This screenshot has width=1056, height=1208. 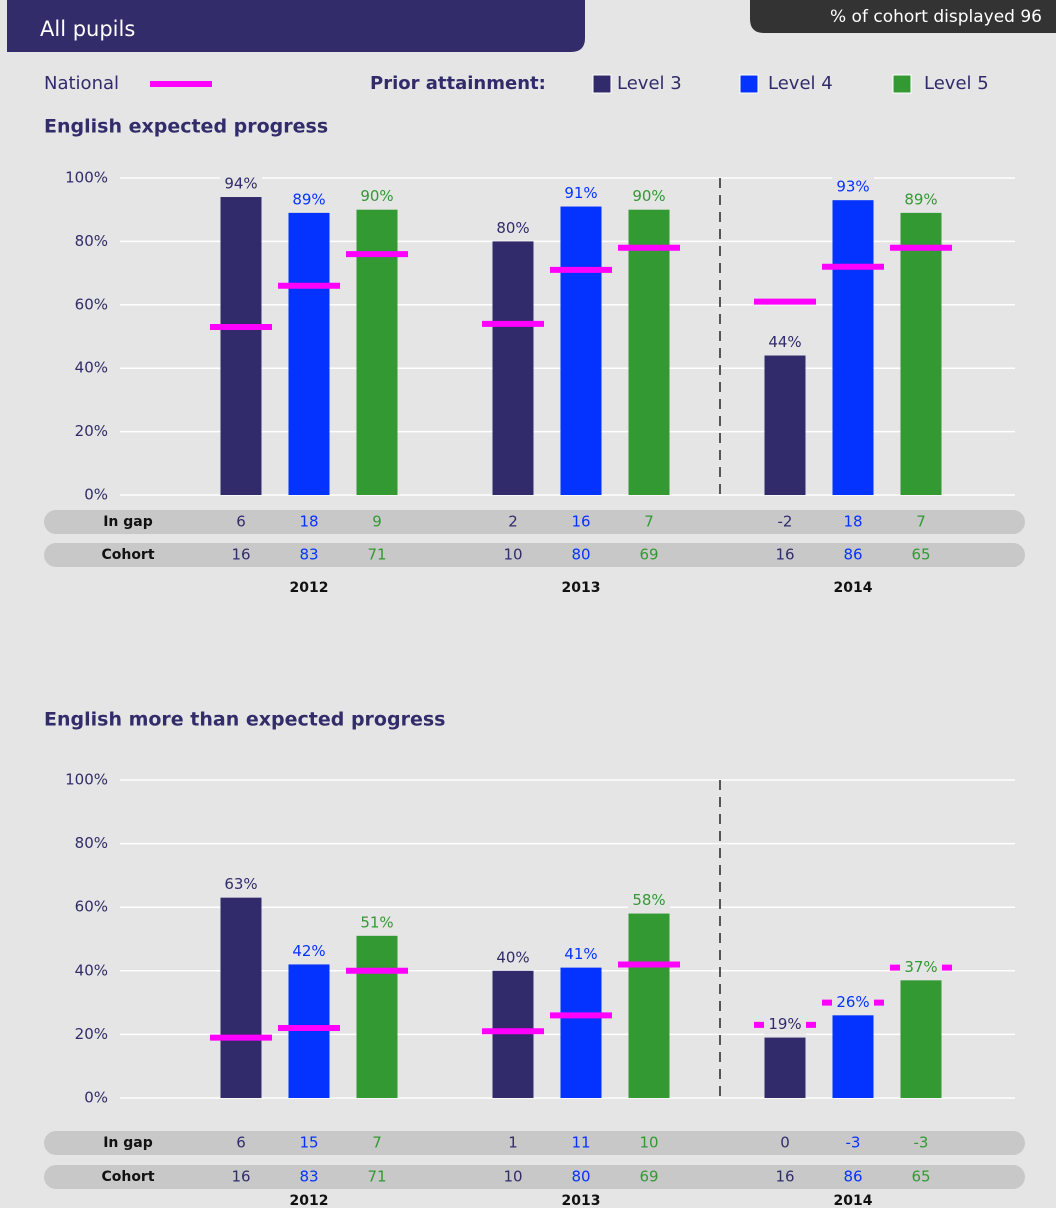 I want to click on legend-label: Level 3, so click(x=649, y=83).